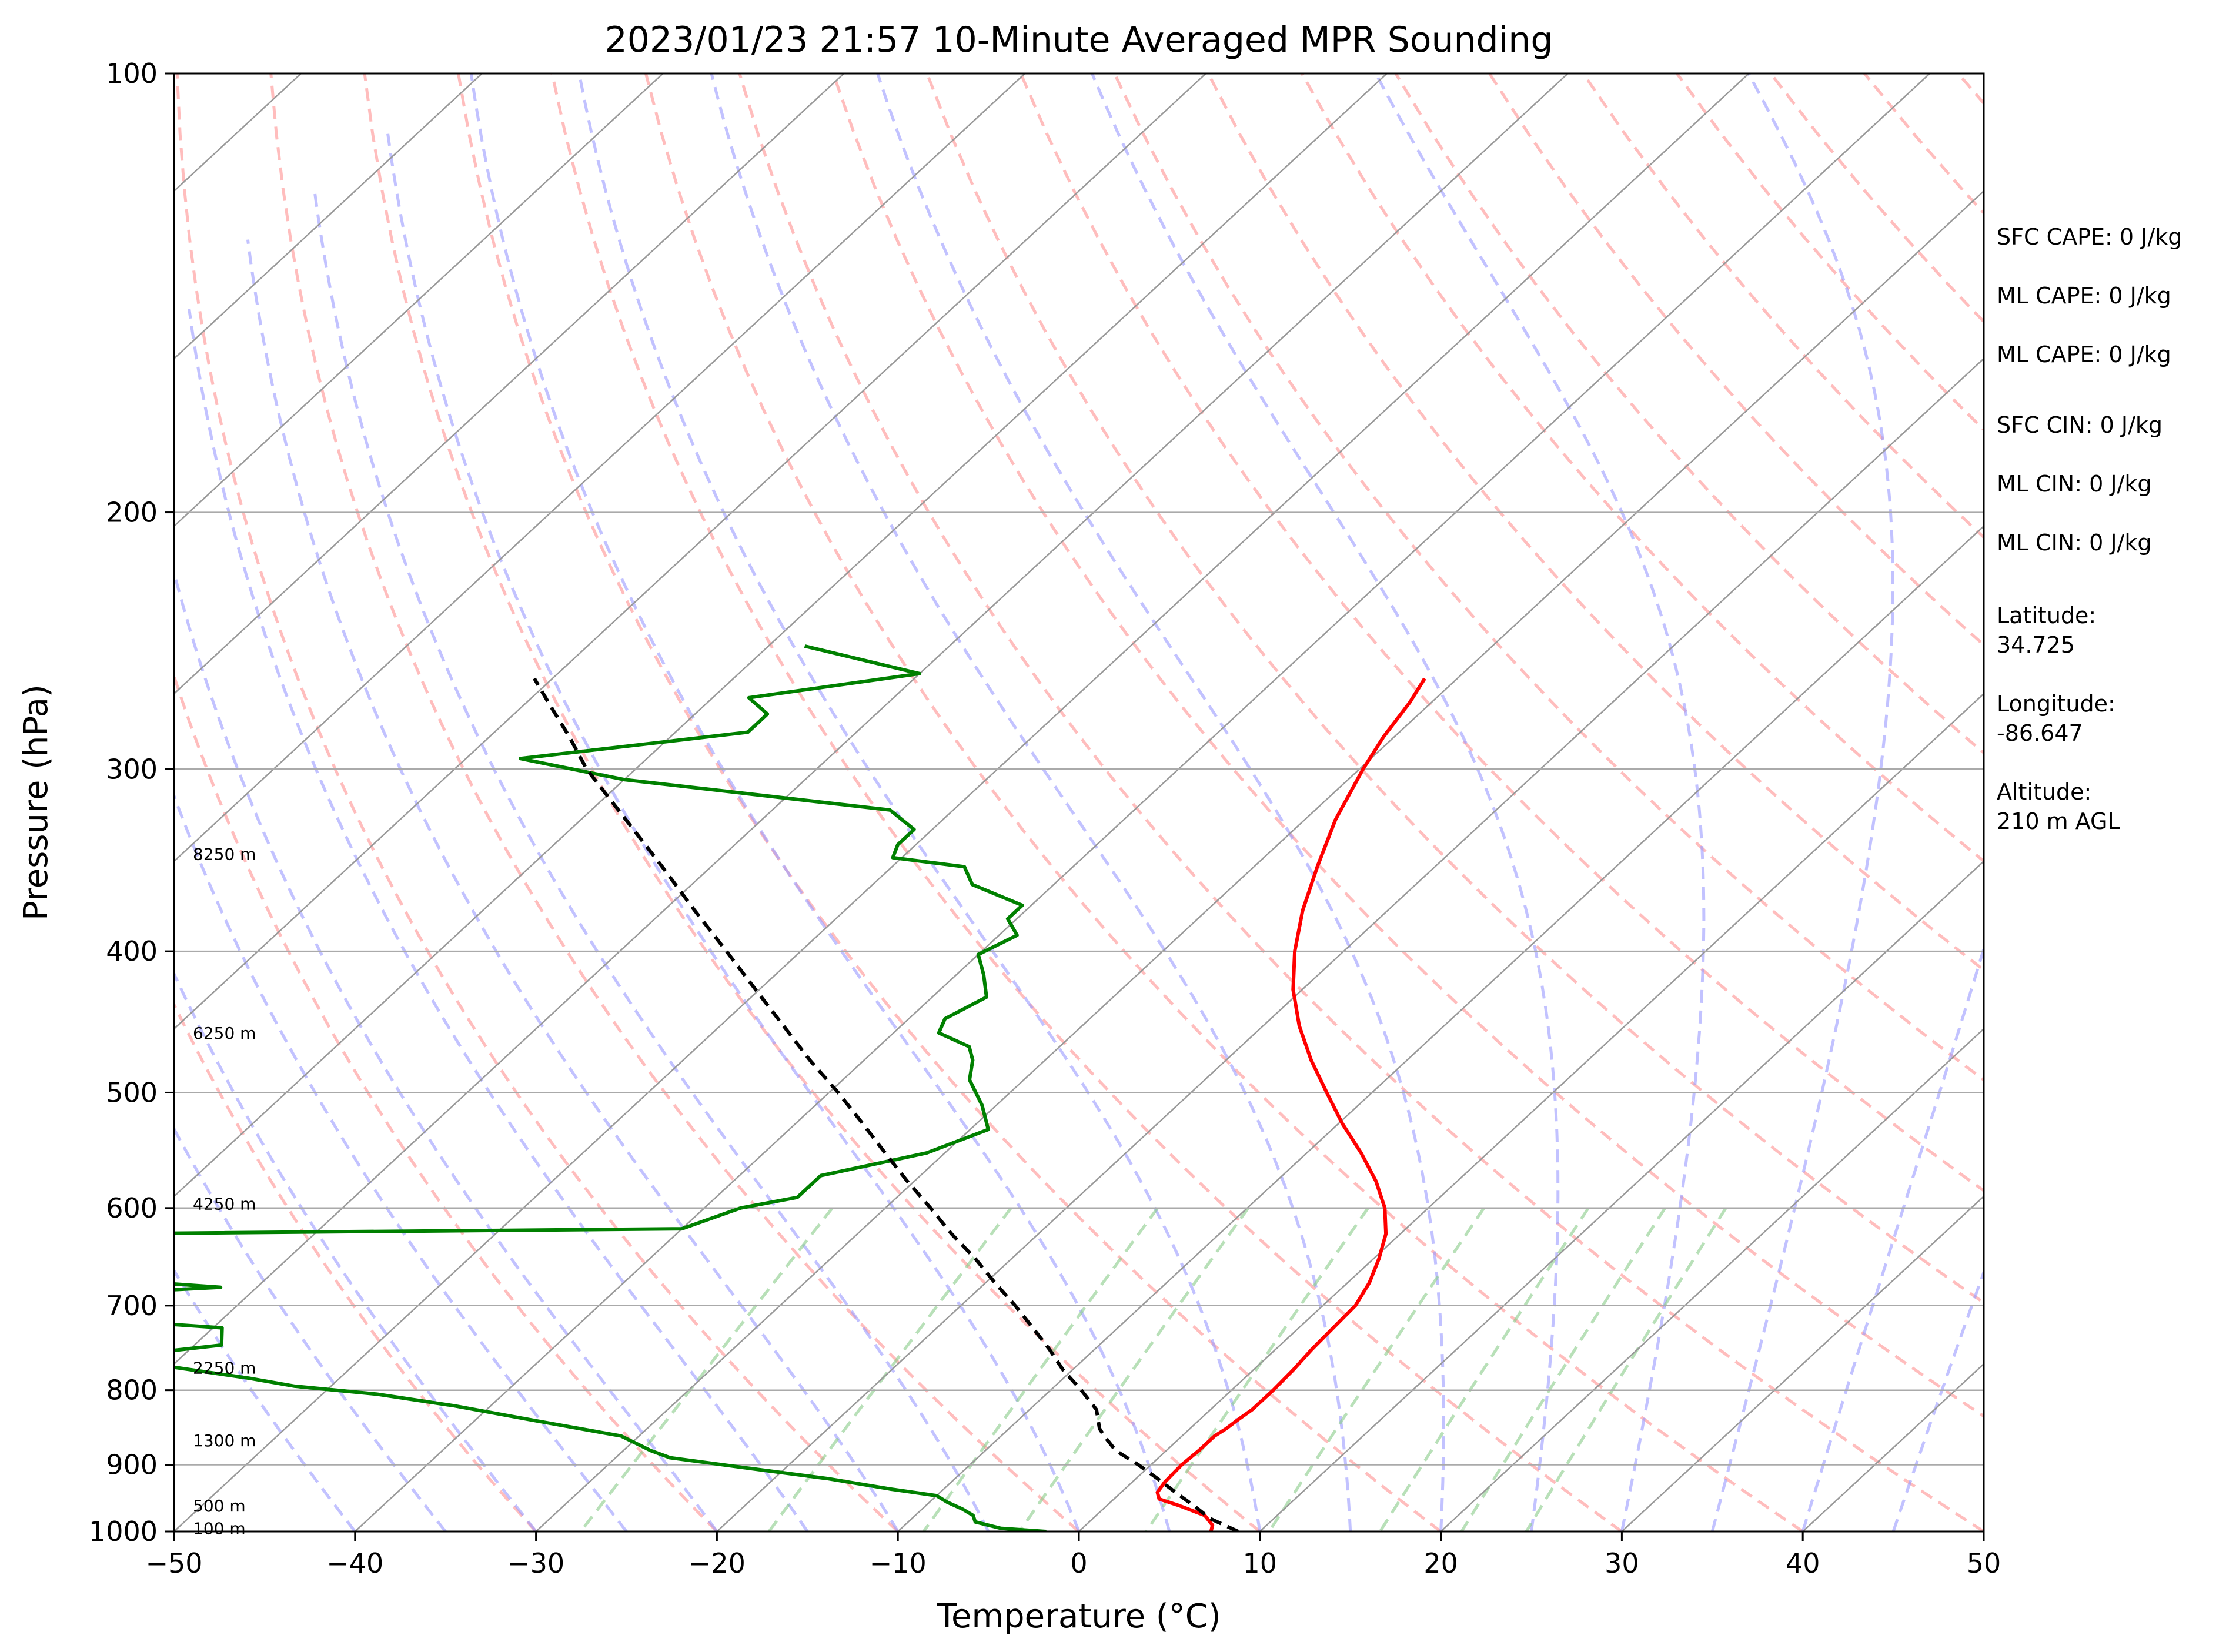 This screenshot has width=2226, height=1652. Describe the element at coordinates (132, 803) in the screenshot. I see `y-axis-ticks: 100 200 300 400 500 600 700 800 900 1000` at that location.